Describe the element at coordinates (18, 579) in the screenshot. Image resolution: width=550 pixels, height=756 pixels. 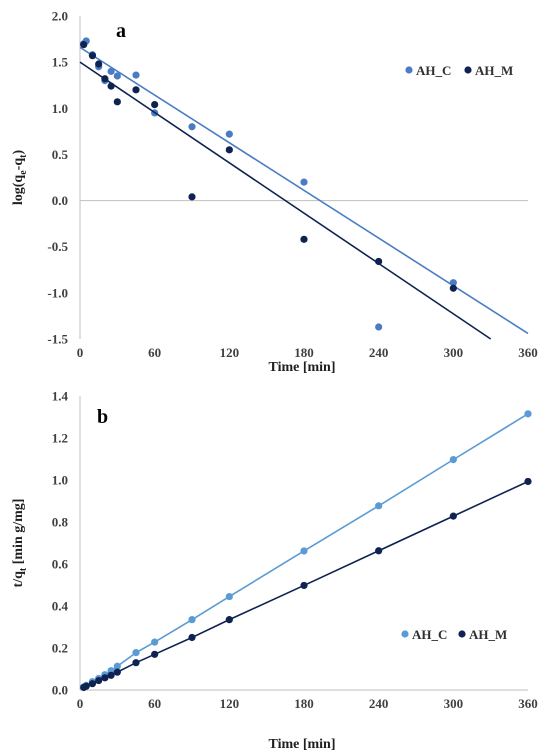
I see `y-axis-title-part: t/q` at that location.